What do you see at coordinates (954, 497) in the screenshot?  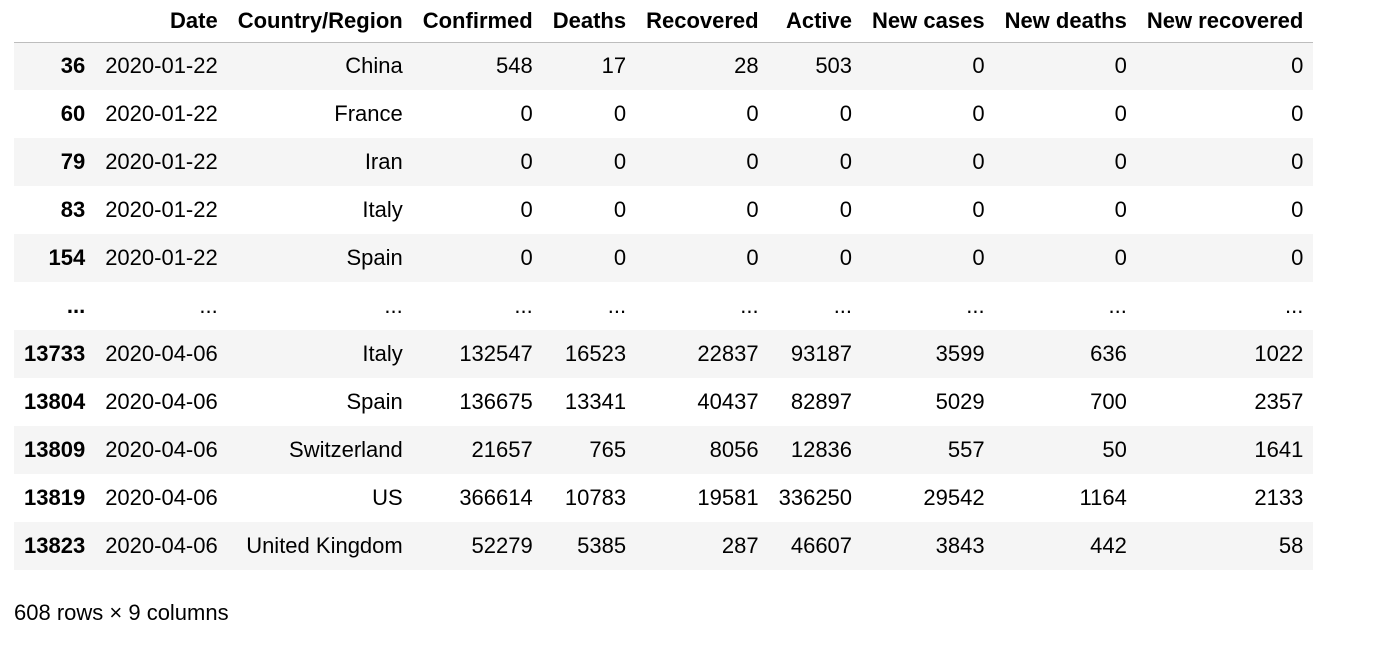 I see `table-cell: 29542` at bounding box center [954, 497].